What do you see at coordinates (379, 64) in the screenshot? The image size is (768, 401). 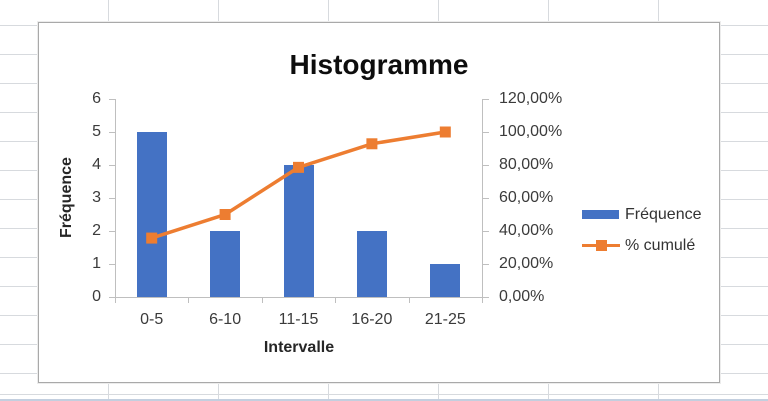 I see `chart-title: Histogramme` at bounding box center [379, 64].